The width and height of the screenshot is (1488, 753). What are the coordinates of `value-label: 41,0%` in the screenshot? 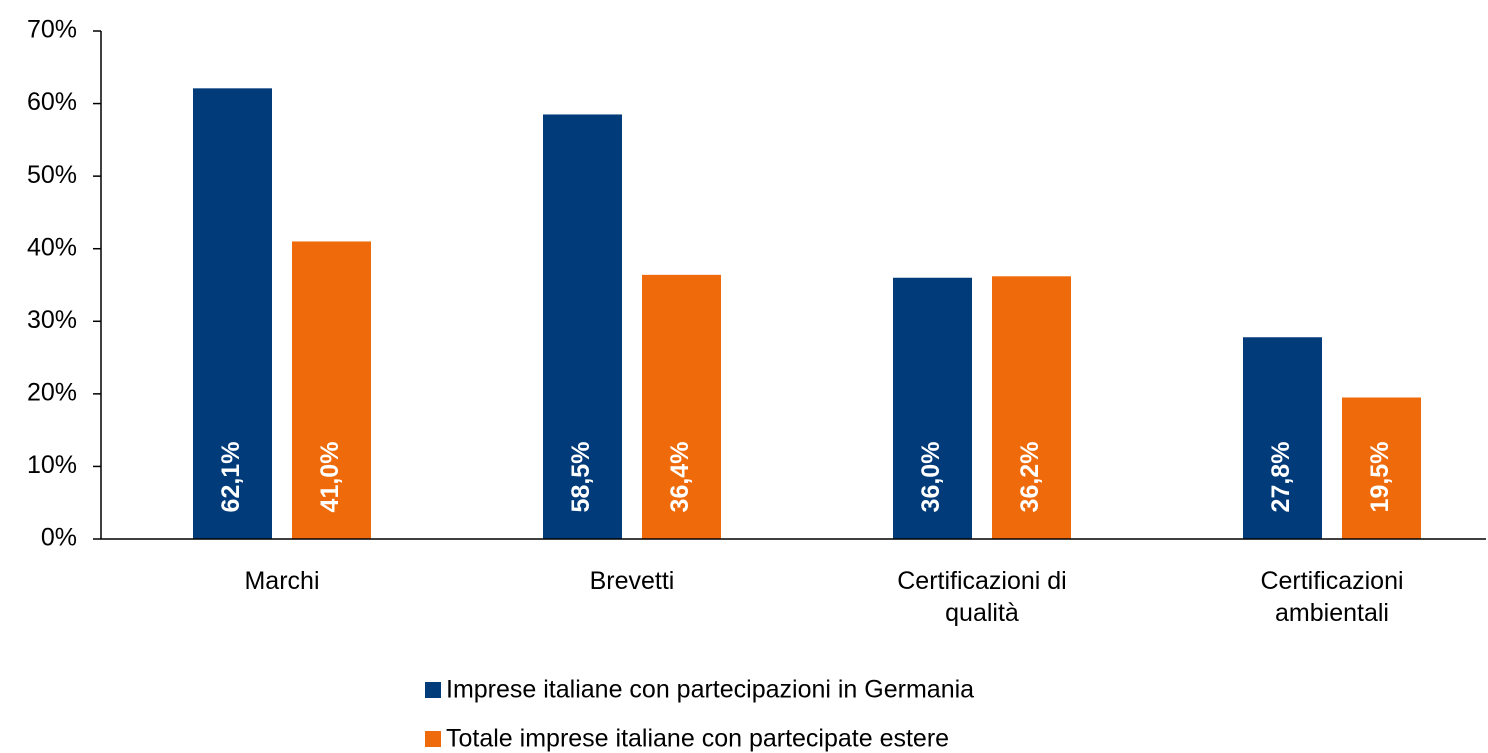 It's located at (330, 477).